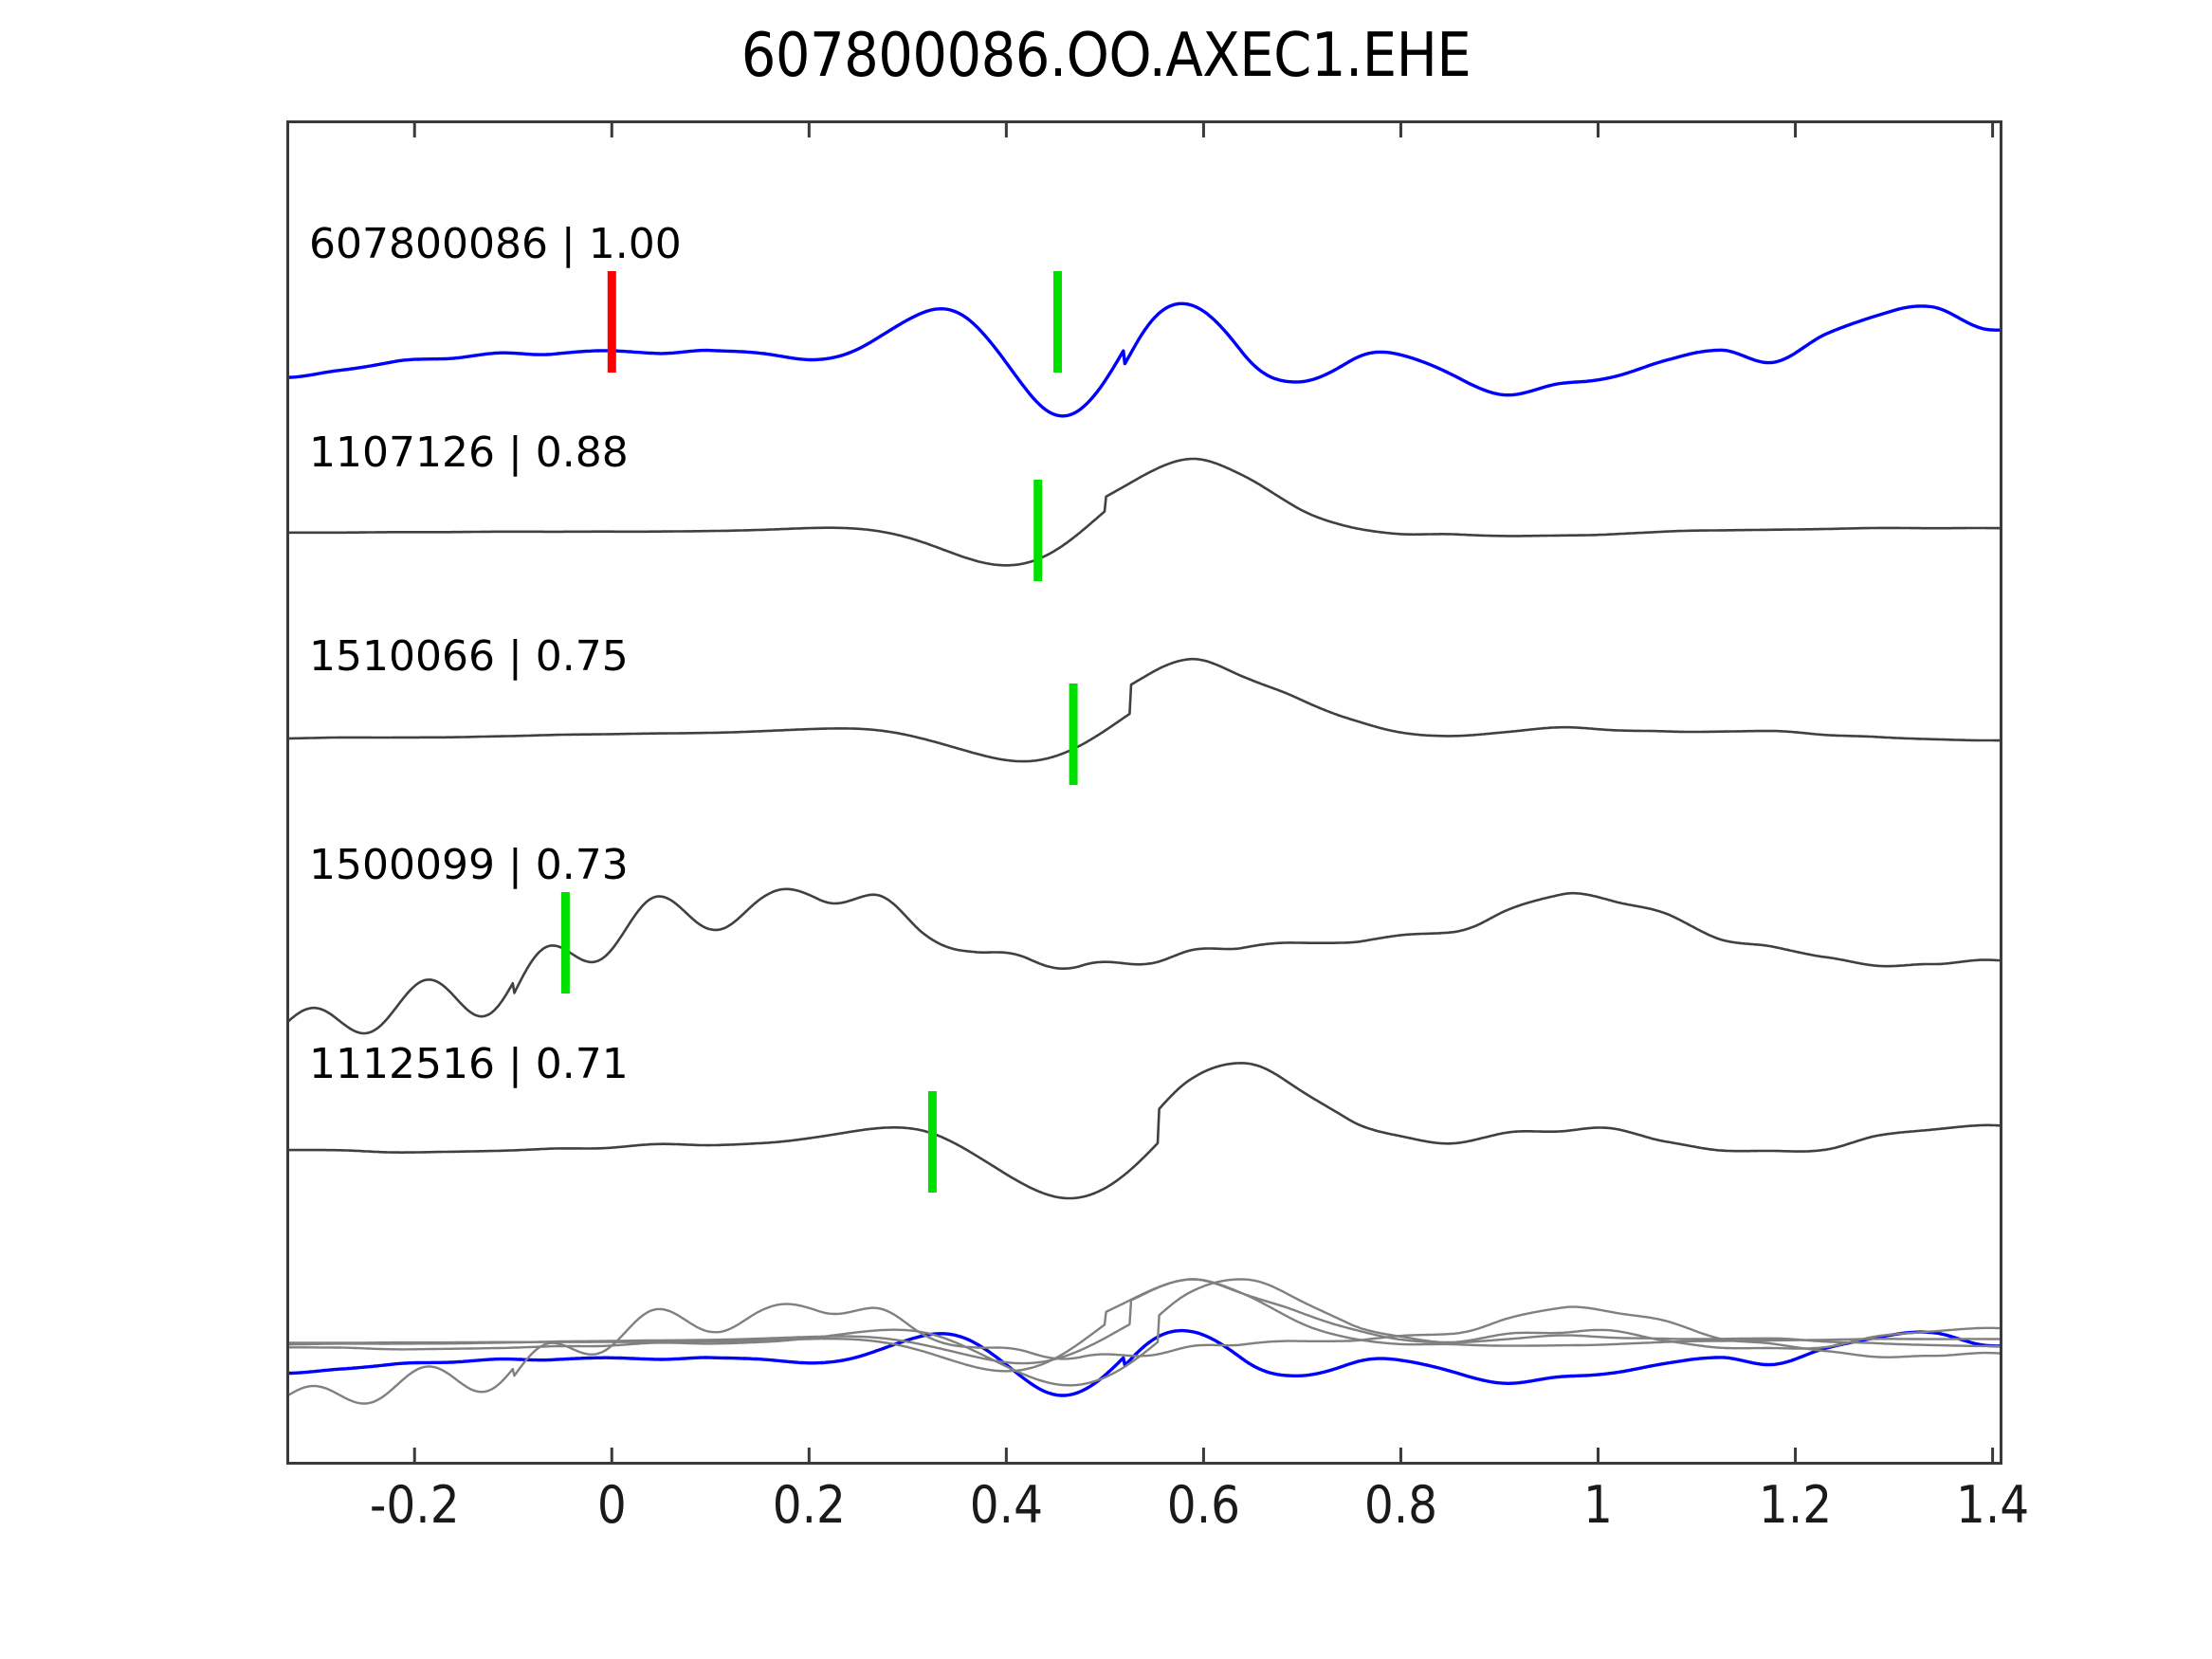  I want to click on trace-label-1107126: 1107126 | 0.88, so click(469, 452).